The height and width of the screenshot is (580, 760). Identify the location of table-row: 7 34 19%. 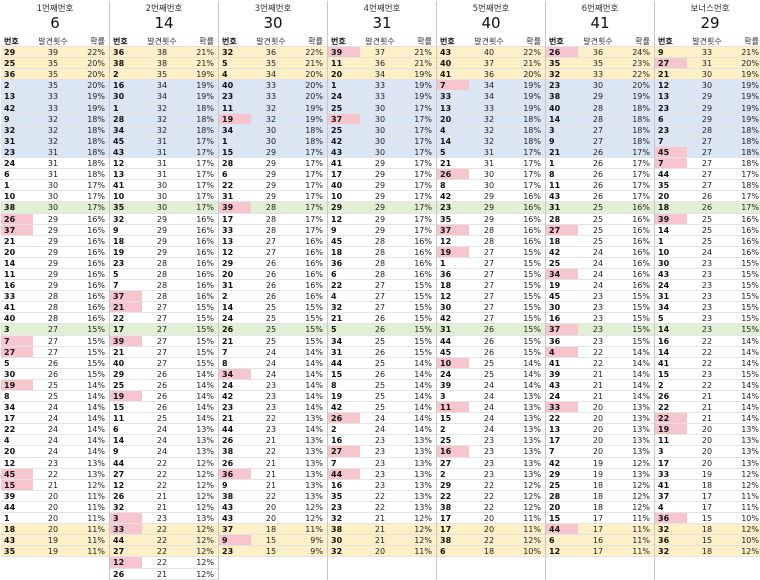
(491, 86).